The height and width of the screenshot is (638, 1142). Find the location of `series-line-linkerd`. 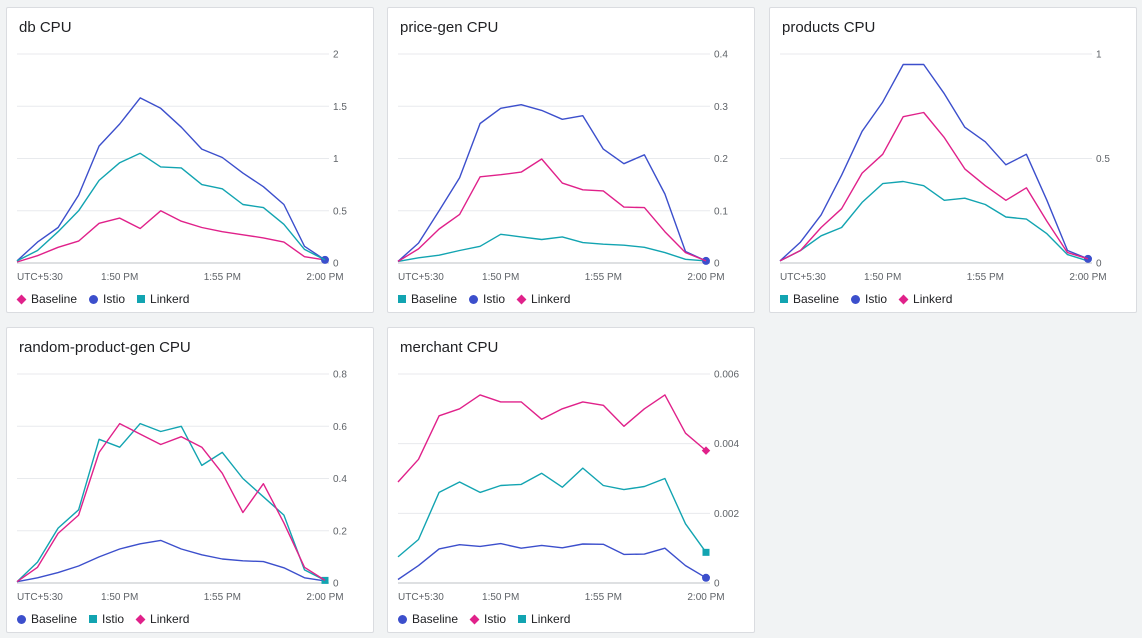

series-line-linkerd is located at coordinates (171, 207).